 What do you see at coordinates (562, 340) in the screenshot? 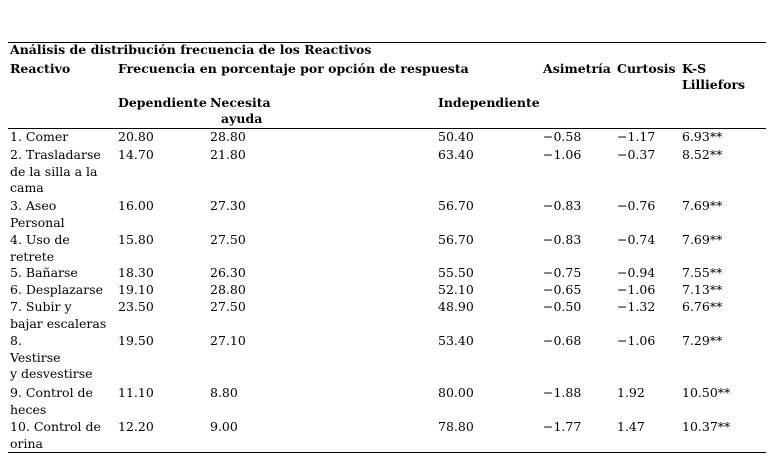
I see `asimetria: −0.68` at bounding box center [562, 340].